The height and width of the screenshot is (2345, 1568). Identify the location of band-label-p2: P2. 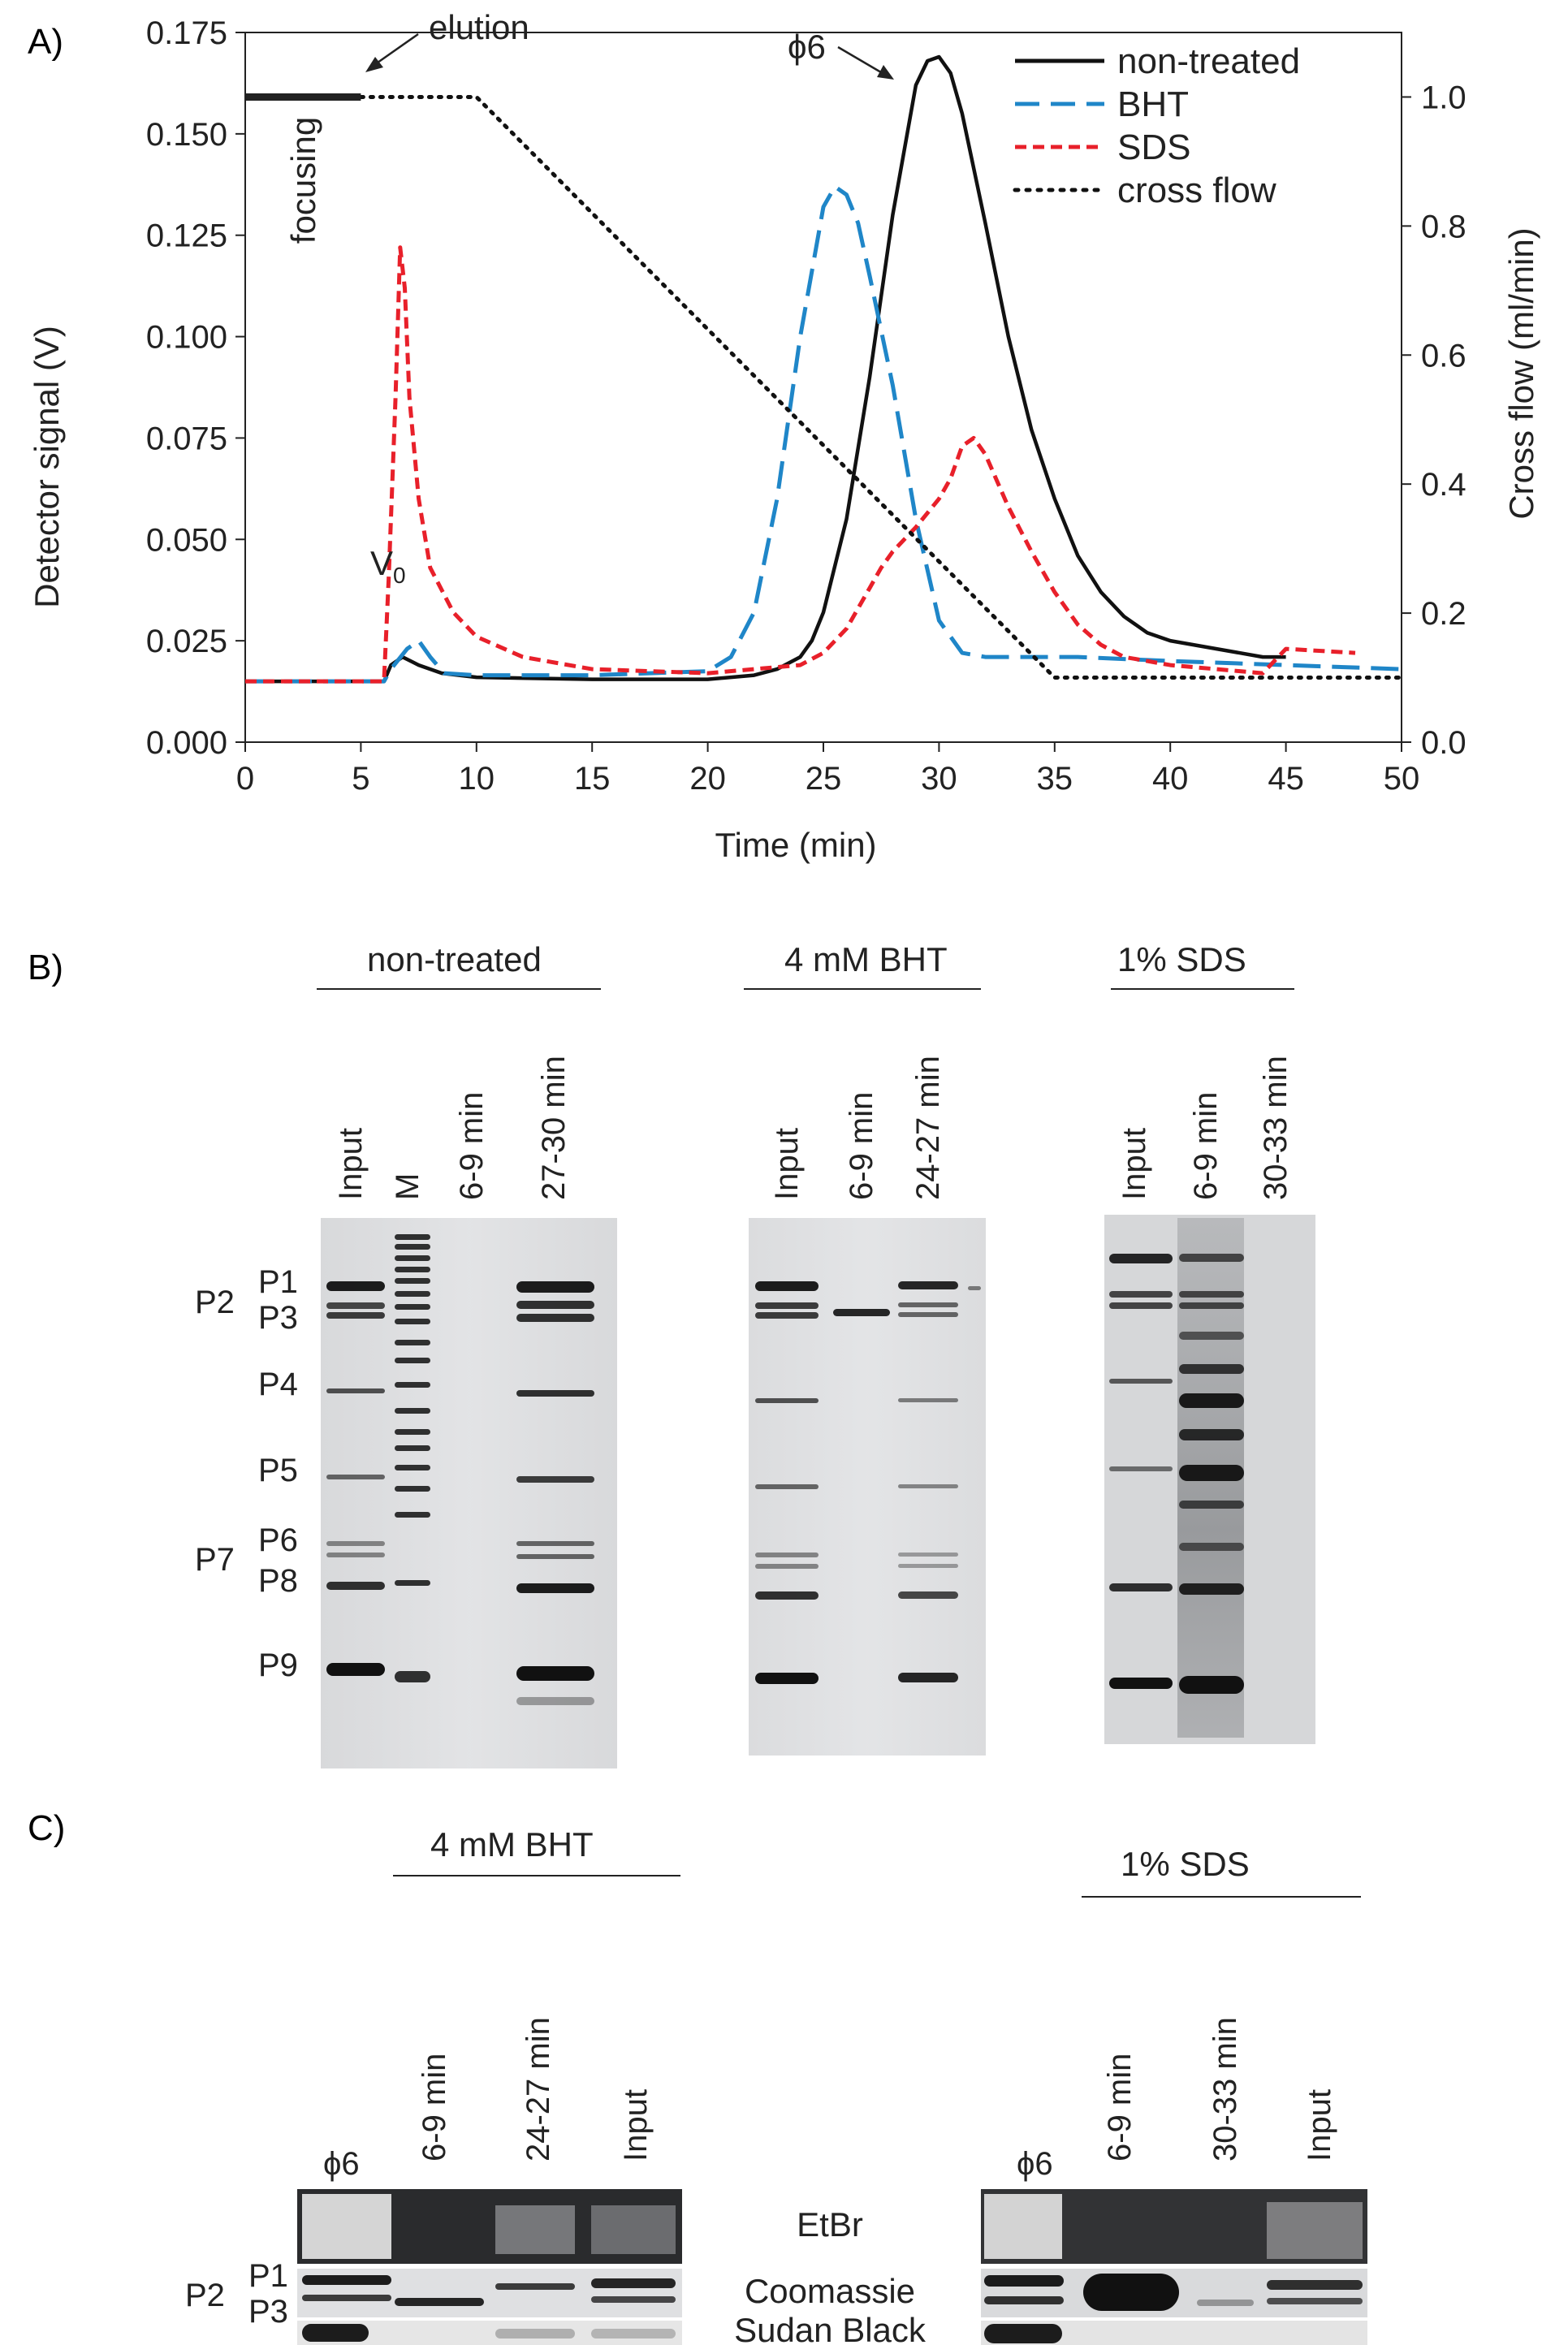
(205, 2295).